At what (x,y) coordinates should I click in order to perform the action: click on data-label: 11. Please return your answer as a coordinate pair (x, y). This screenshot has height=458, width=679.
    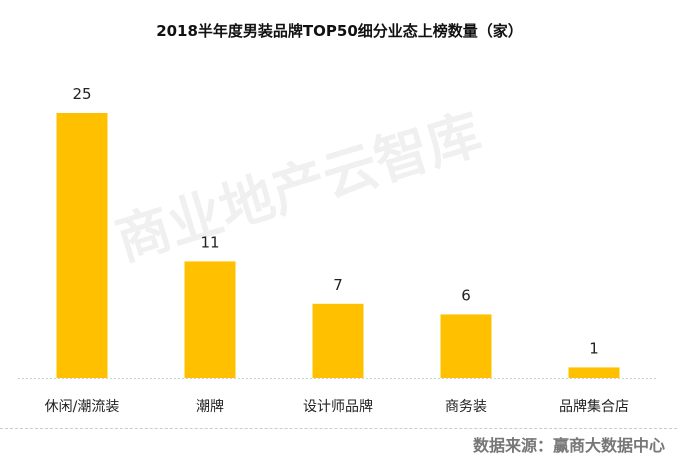
    Looking at the image, I should click on (209, 242).